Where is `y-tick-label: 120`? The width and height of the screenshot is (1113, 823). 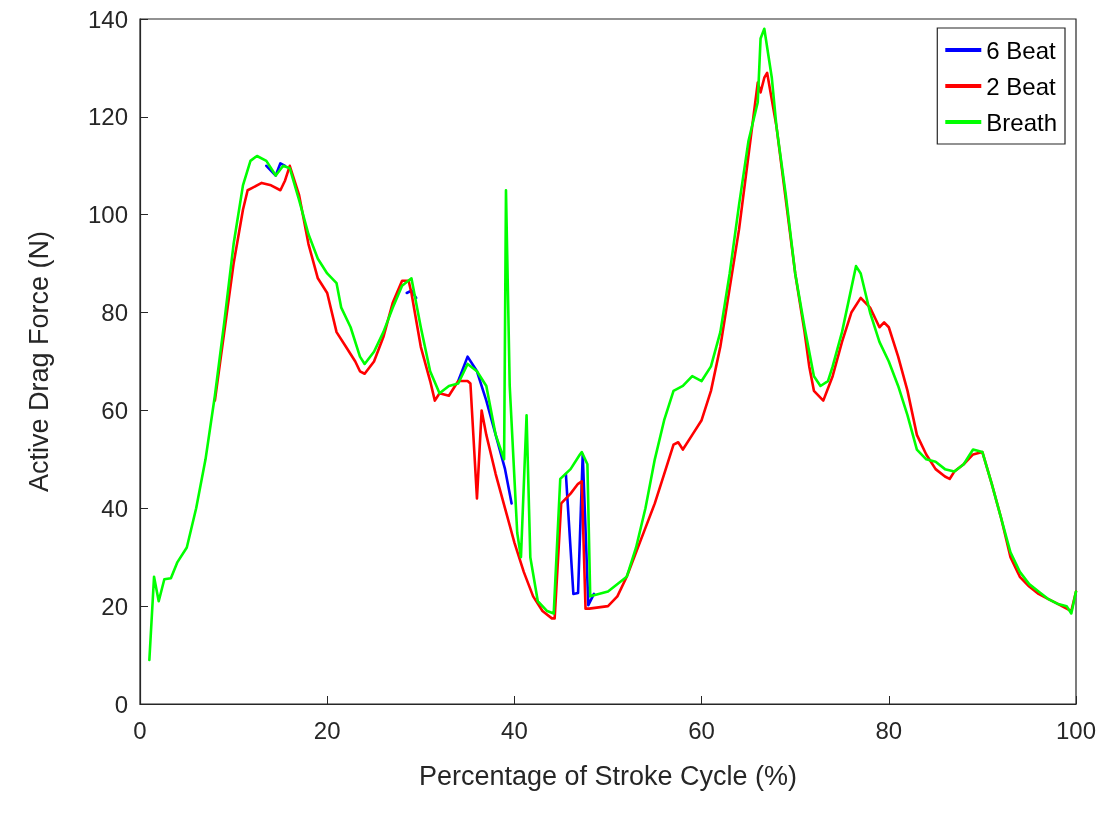 y-tick-label: 120 is located at coordinates (107, 117).